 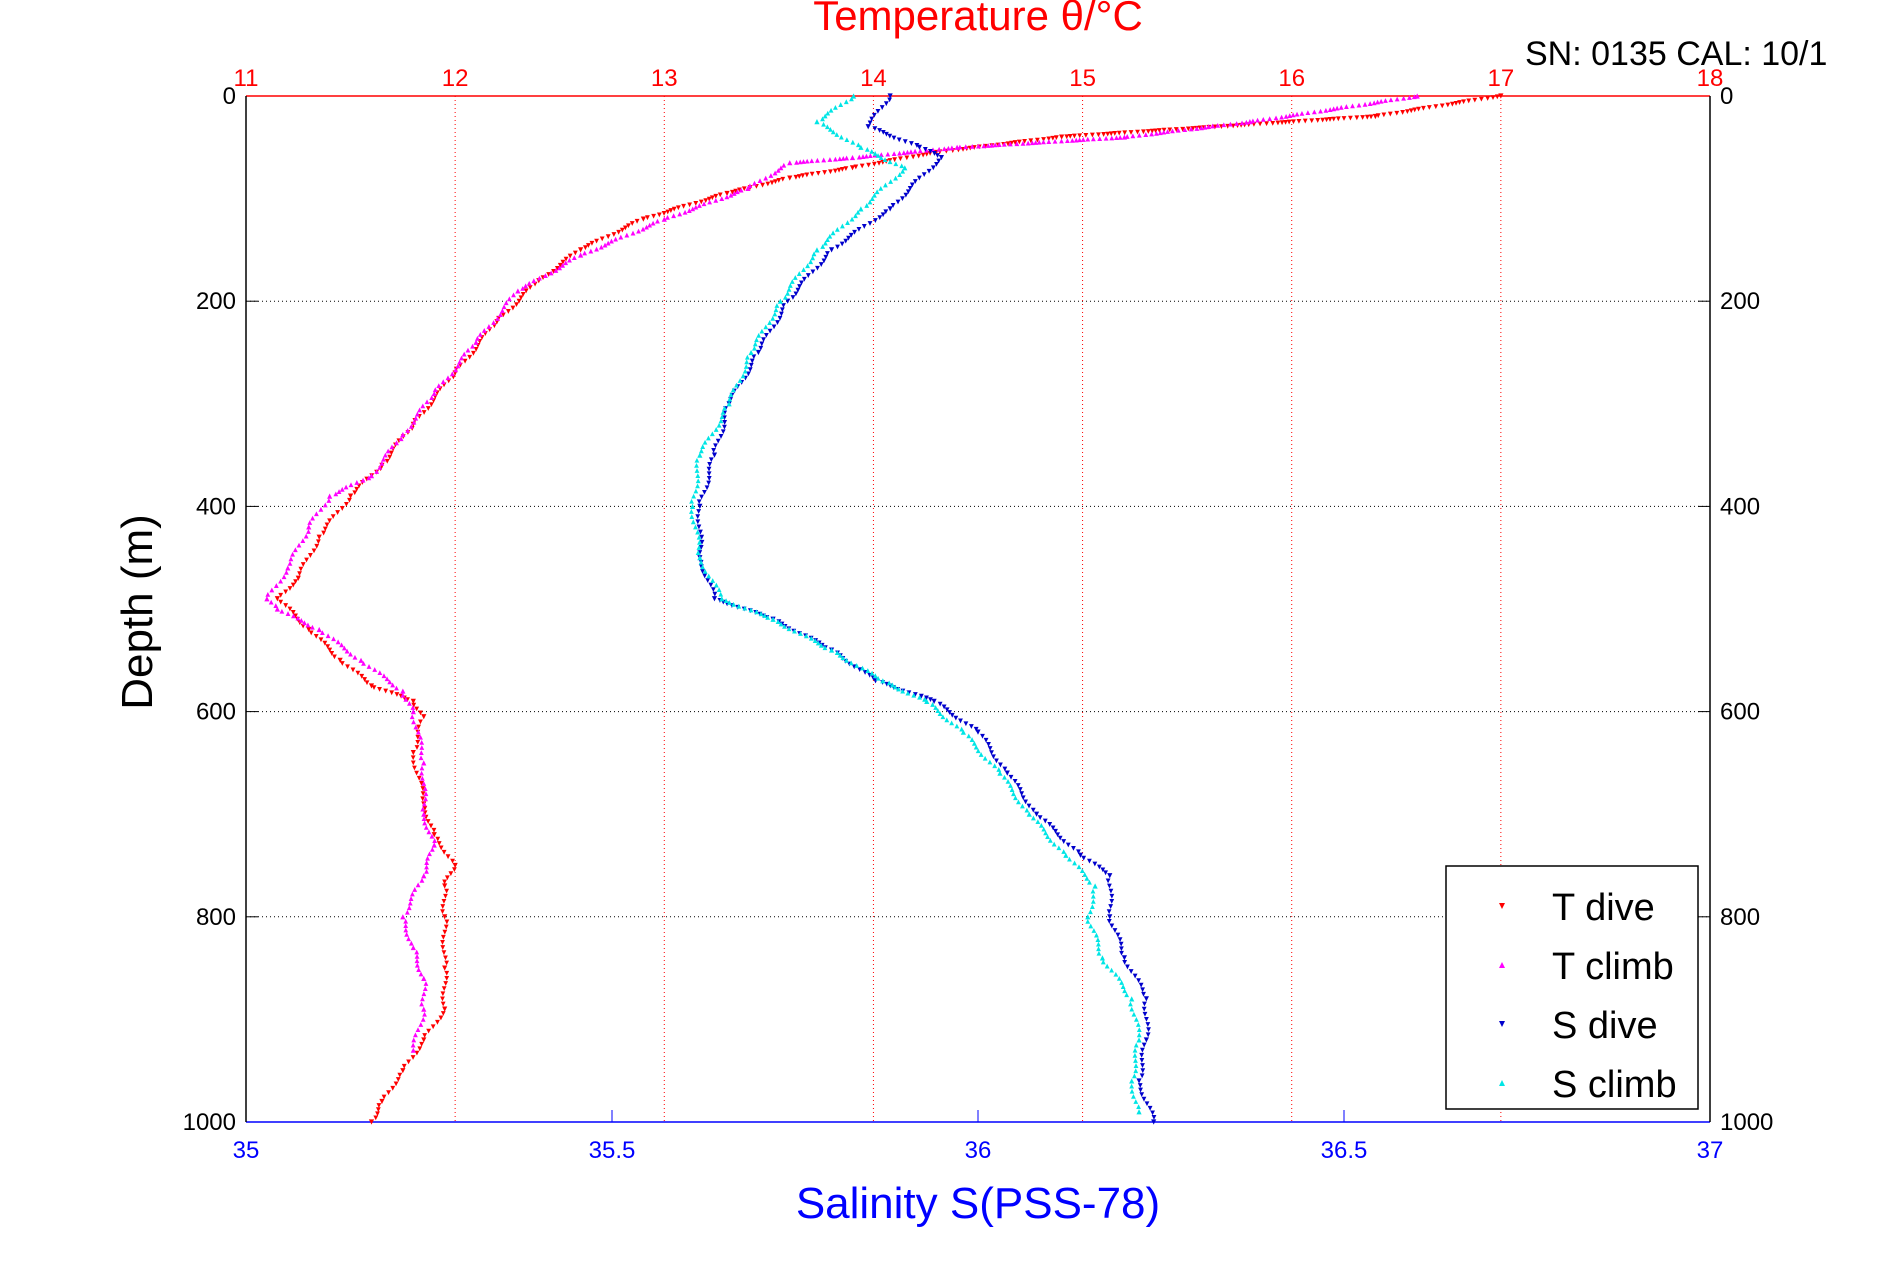 What do you see at coordinates (1572, 987) in the screenshot?
I see `legend: T dive T climb S dive S climb` at bounding box center [1572, 987].